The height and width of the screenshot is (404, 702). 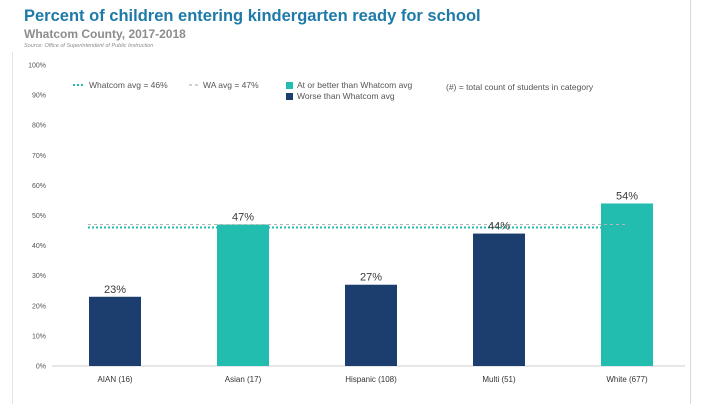 I want to click on right-divider, so click(x=690, y=202).